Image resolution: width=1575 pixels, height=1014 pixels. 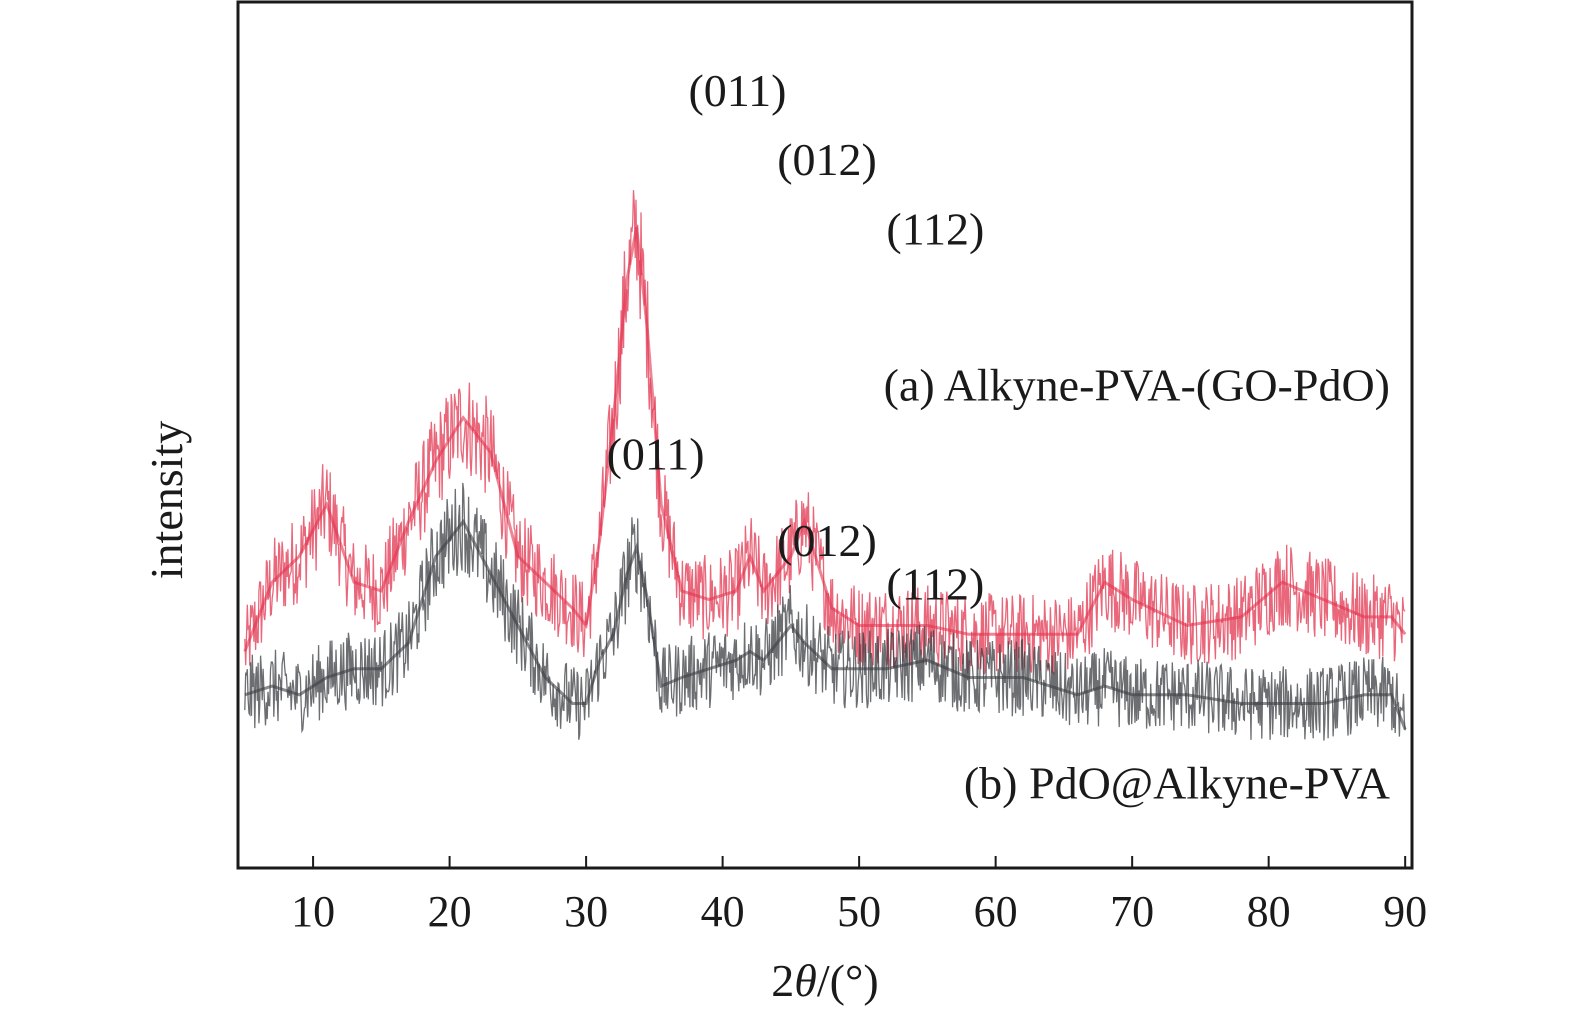 I want to click on x-tick-label: 10, so click(x=313, y=911).